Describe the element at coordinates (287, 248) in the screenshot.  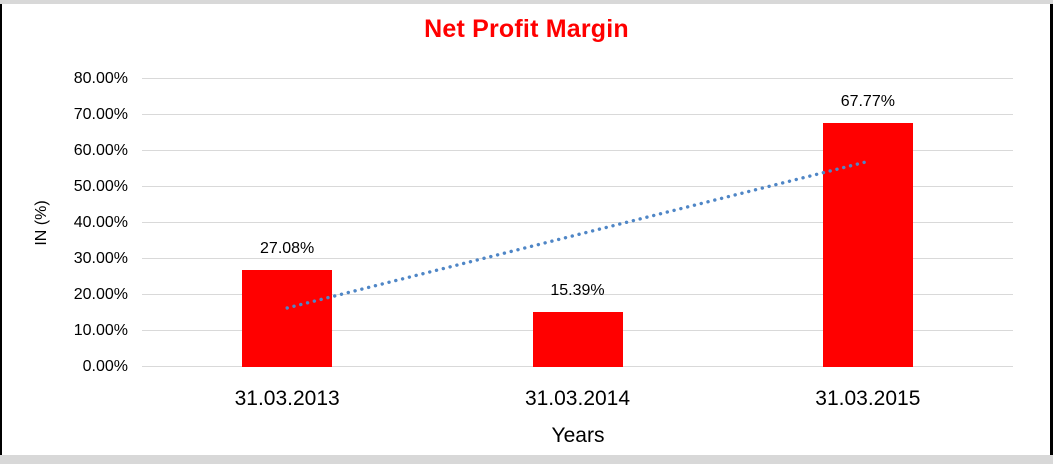
I see `bar-data-label: 27.08%` at that location.